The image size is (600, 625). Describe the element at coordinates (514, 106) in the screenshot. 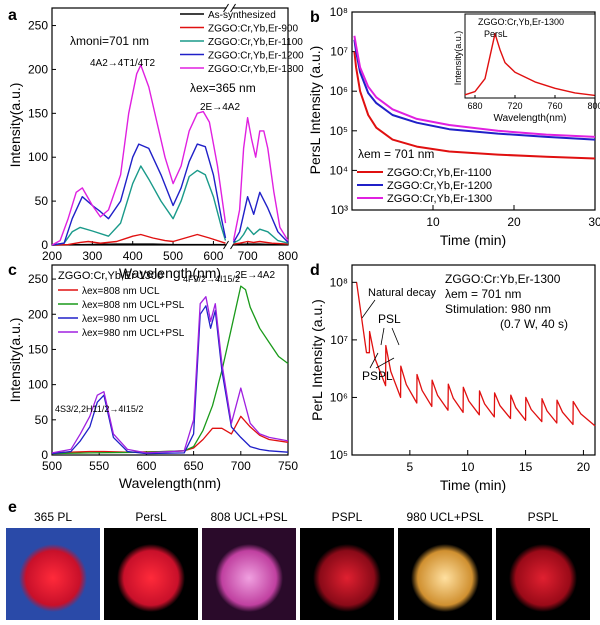

I see `panel-b-inset-xtick-label: 720` at that location.